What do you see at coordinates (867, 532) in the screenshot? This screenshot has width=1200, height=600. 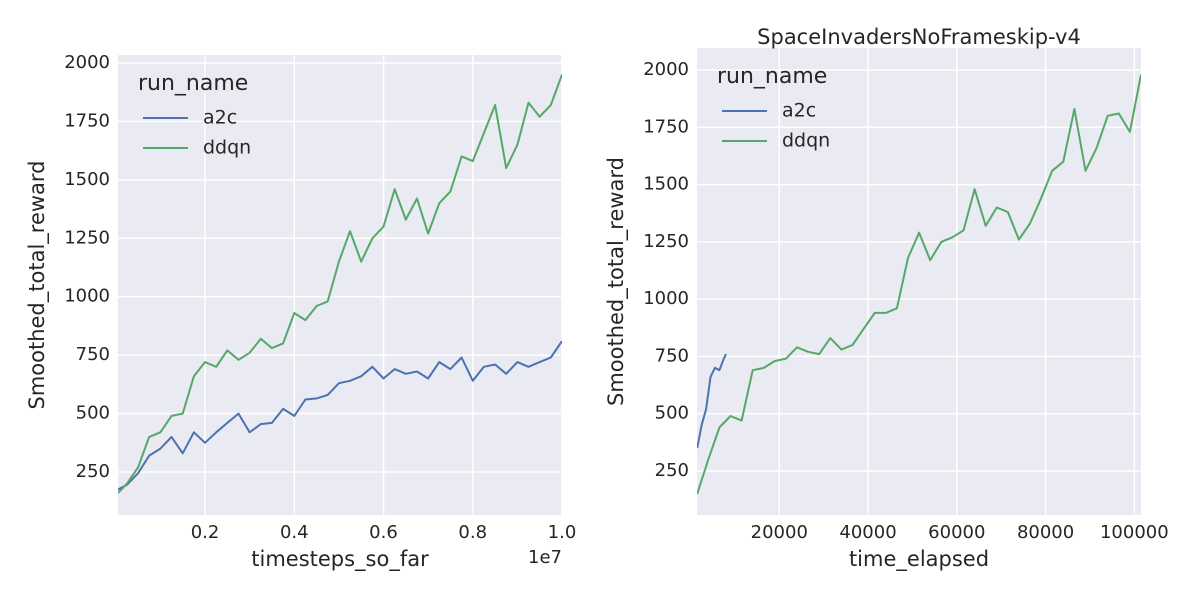 I see `x-tick-label: 40000` at bounding box center [867, 532].